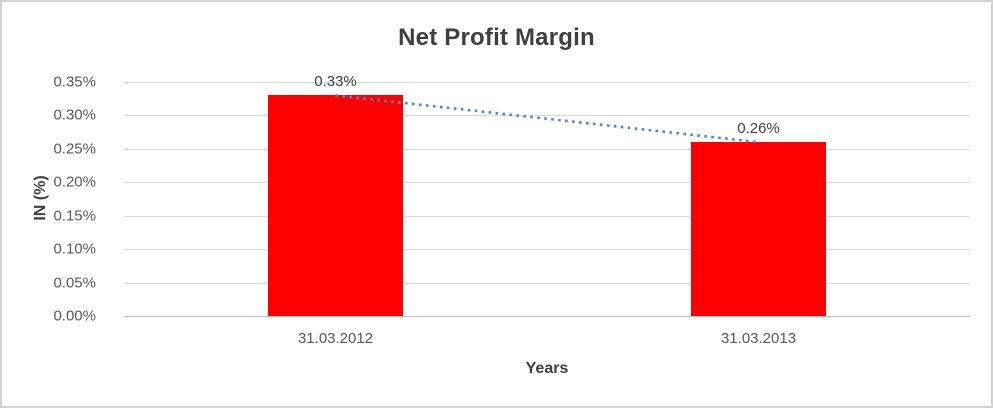 The width and height of the screenshot is (993, 408). I want to click on bar-31.03.2013, so click(758, 229).